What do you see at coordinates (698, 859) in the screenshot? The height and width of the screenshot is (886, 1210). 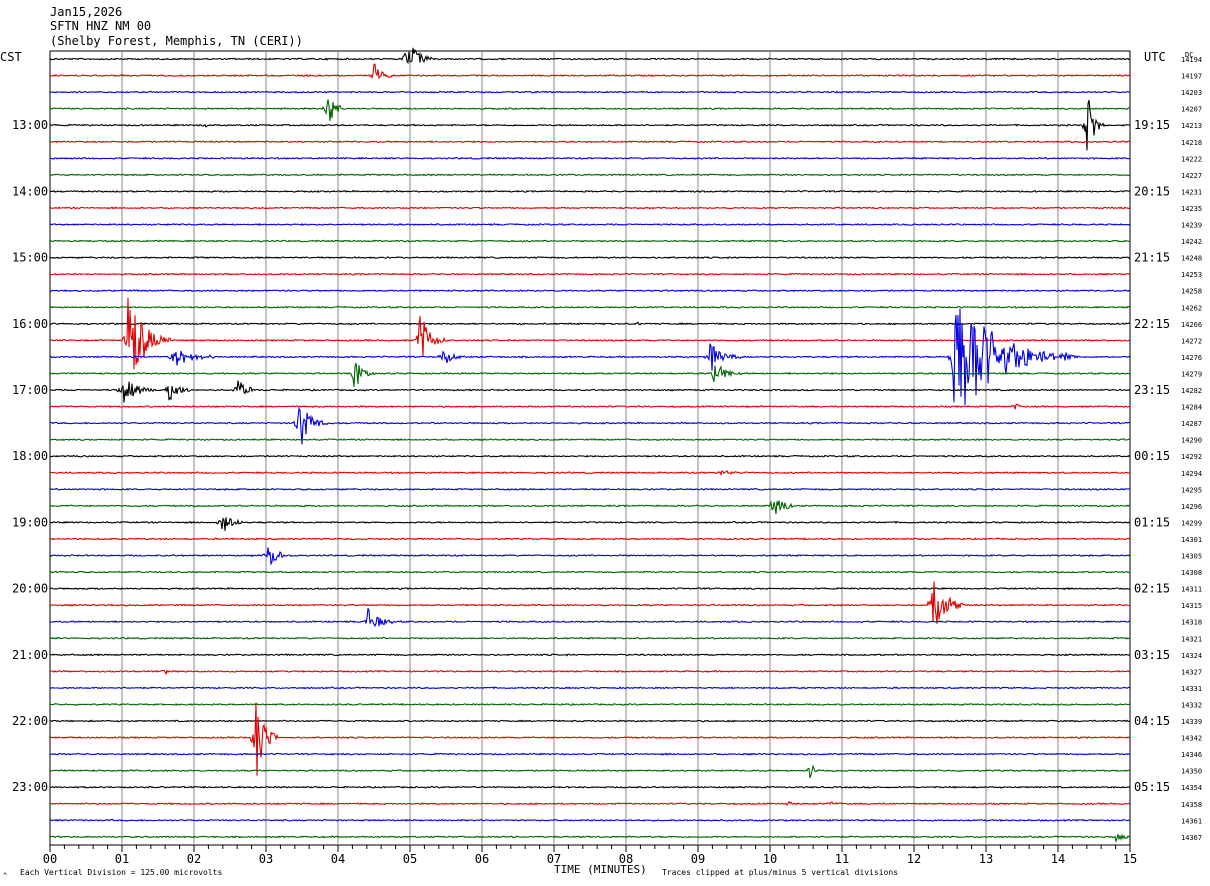 I see `x-tick-label: 09` at bounding box center [698, 859].